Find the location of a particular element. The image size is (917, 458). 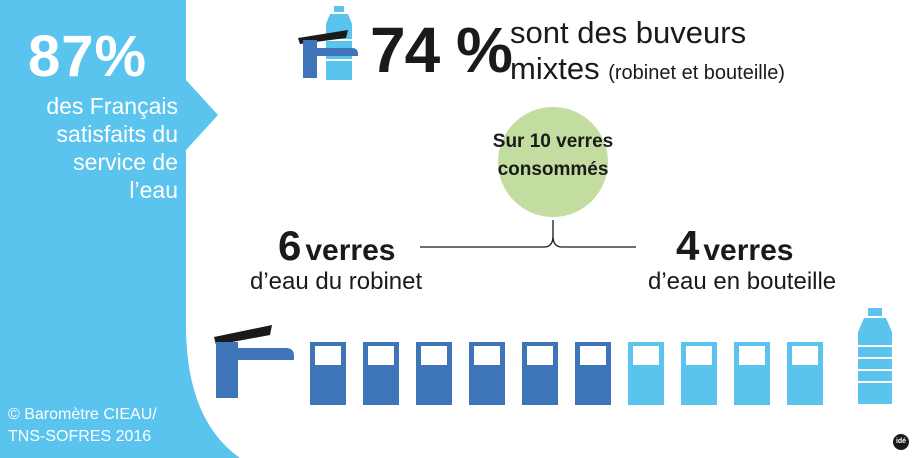

mixed-drinkers-percentage: 74 % is located at coordinates (441, 50).